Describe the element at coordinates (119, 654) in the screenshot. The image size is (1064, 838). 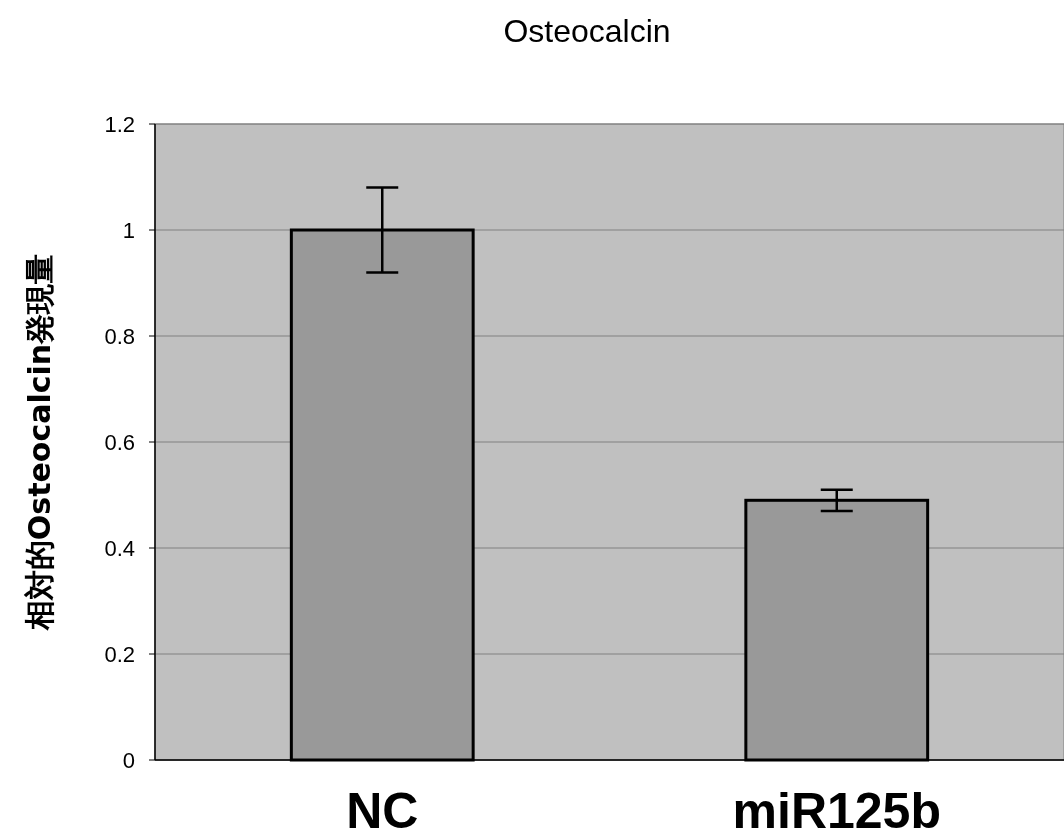
I see `y-tick-label: 0.2` at that location.